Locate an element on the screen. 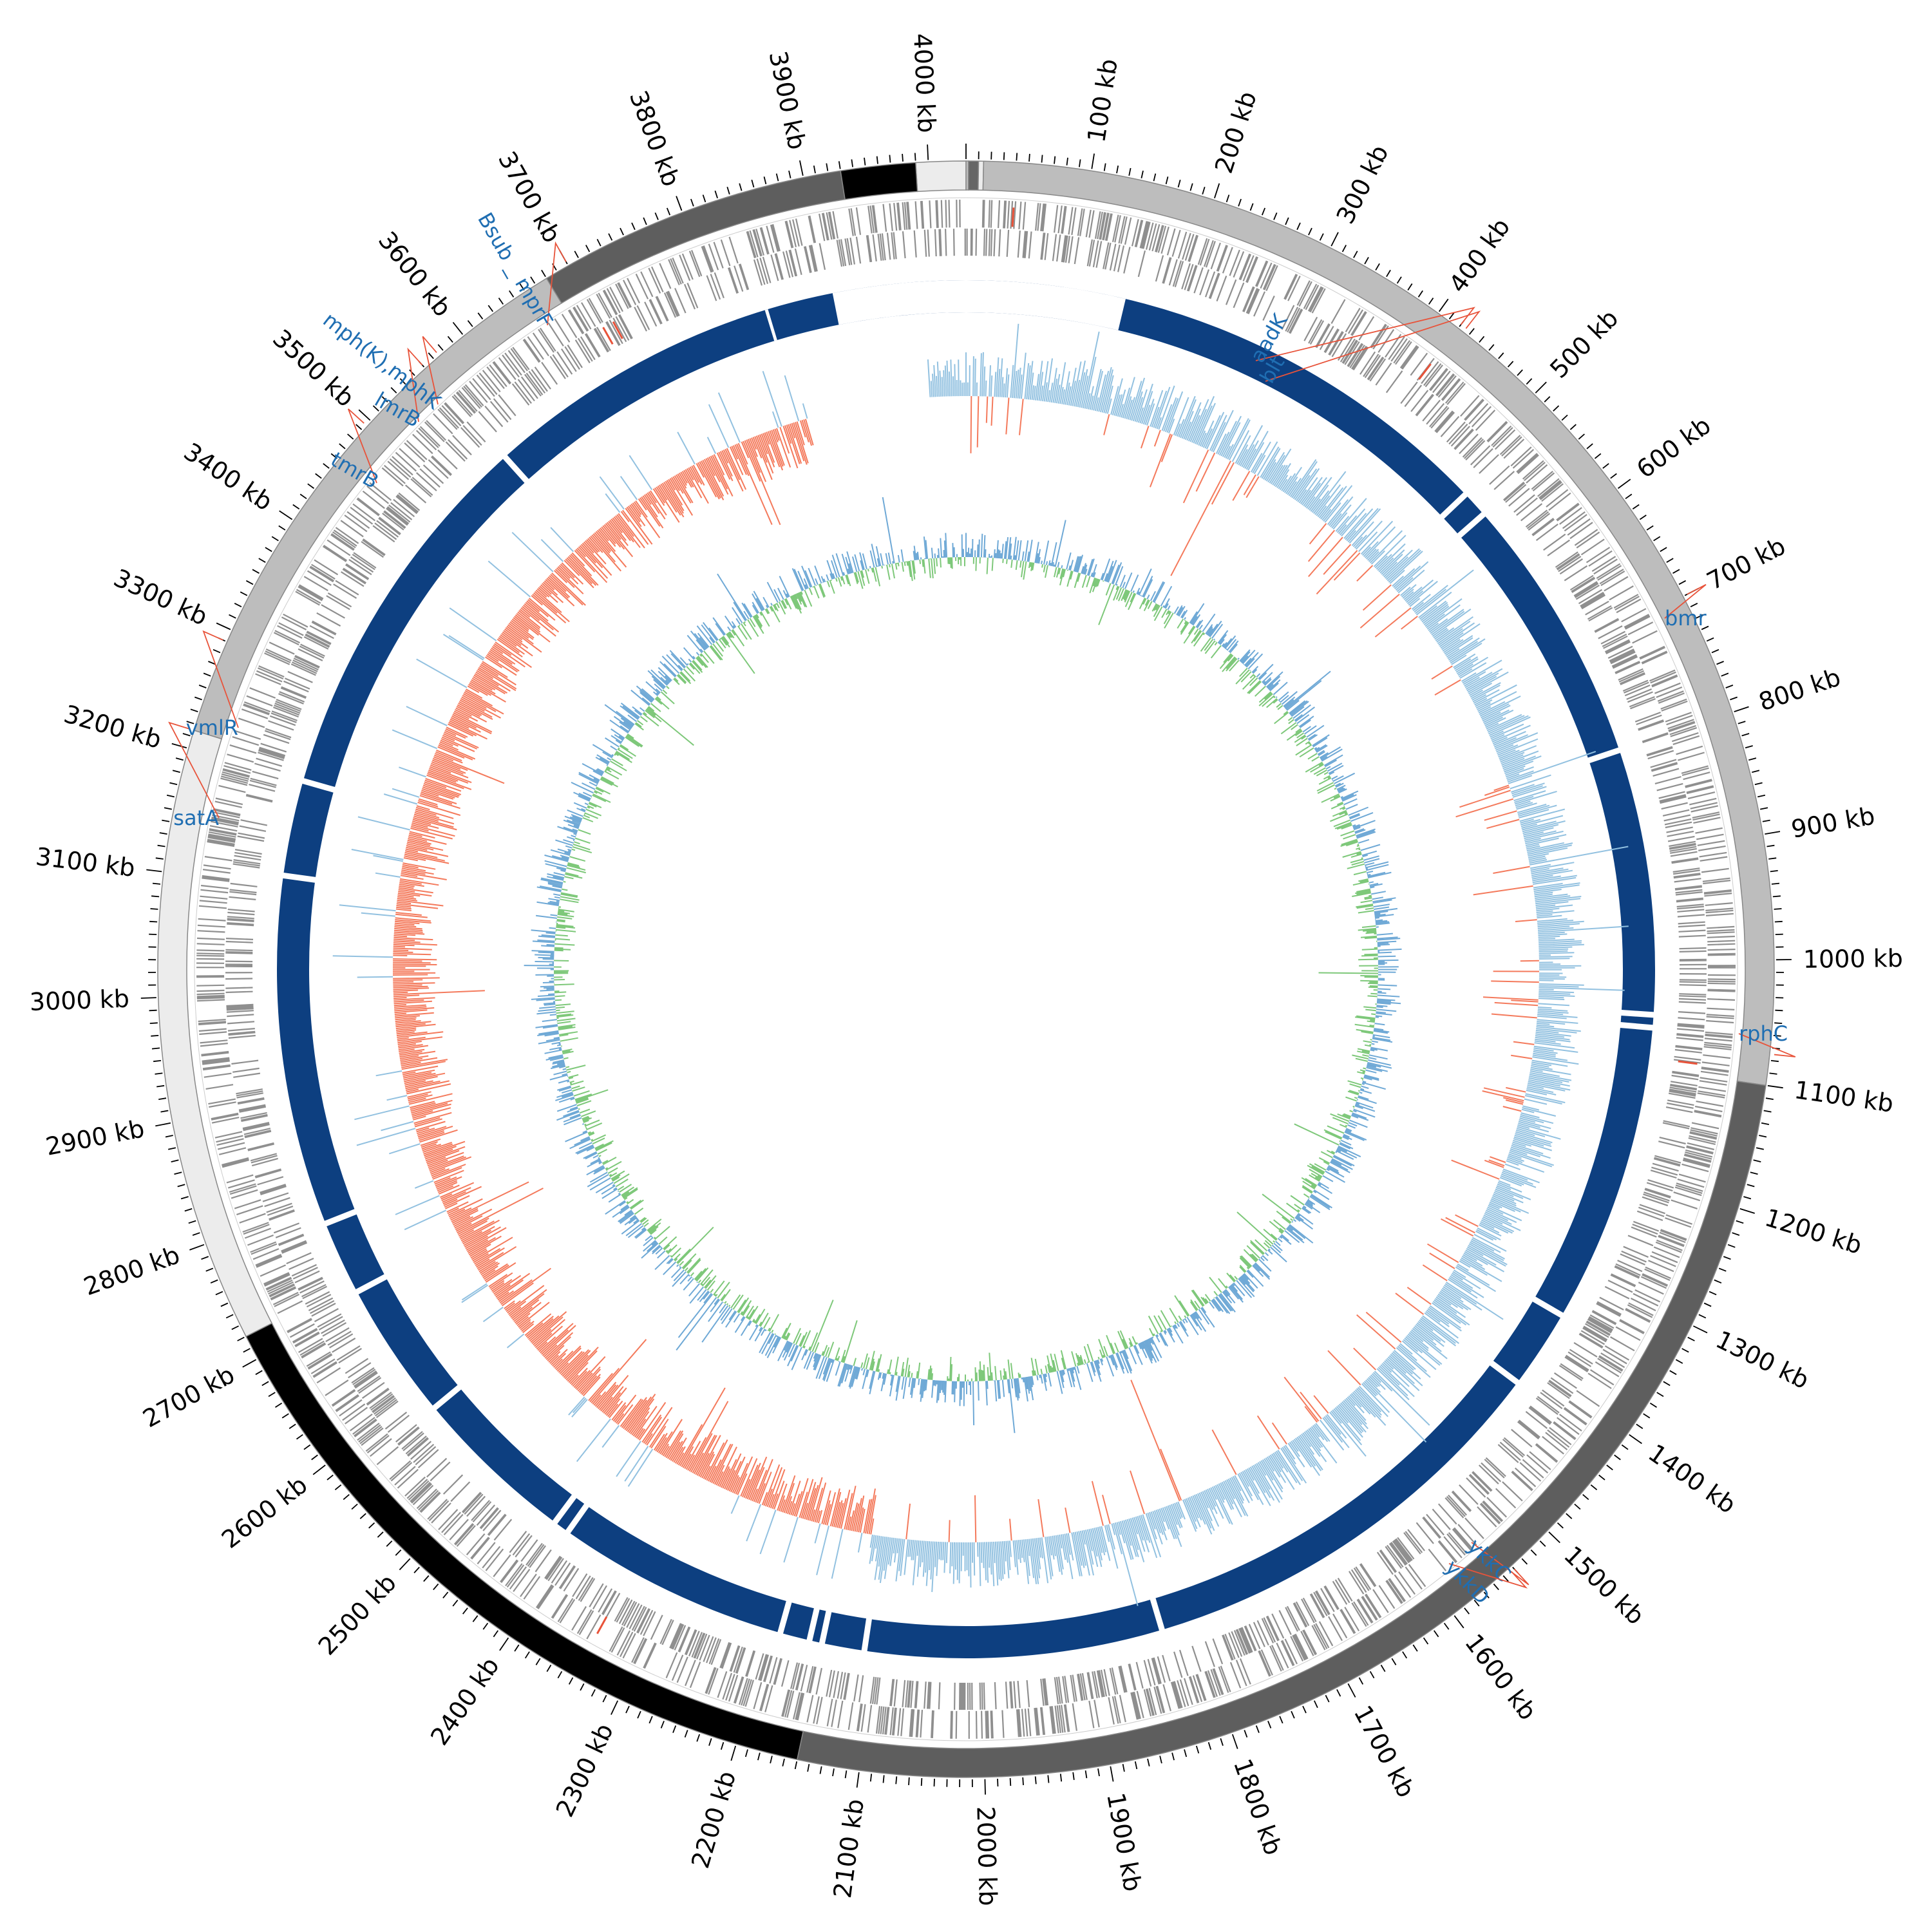 The width and height of the screenshot is (1932, 1932). tick-label: 600 kb is located at coordinates (1673, 447).